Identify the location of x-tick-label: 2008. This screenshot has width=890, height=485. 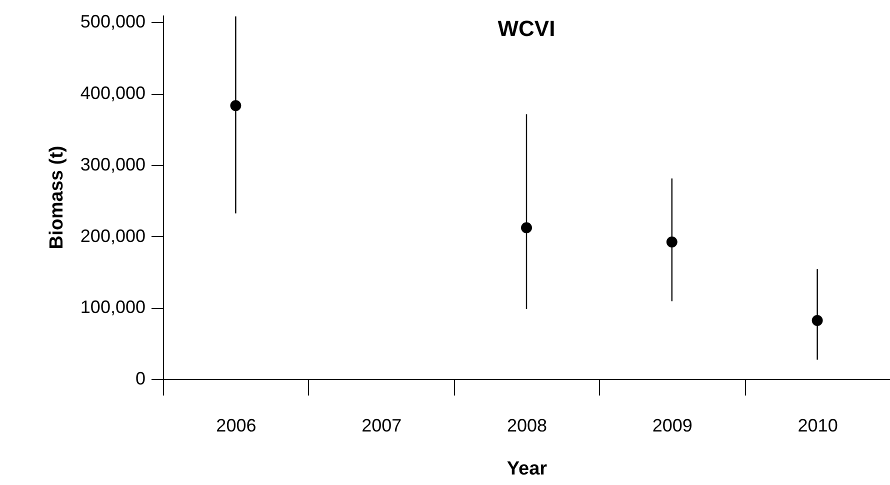
(527, 426).